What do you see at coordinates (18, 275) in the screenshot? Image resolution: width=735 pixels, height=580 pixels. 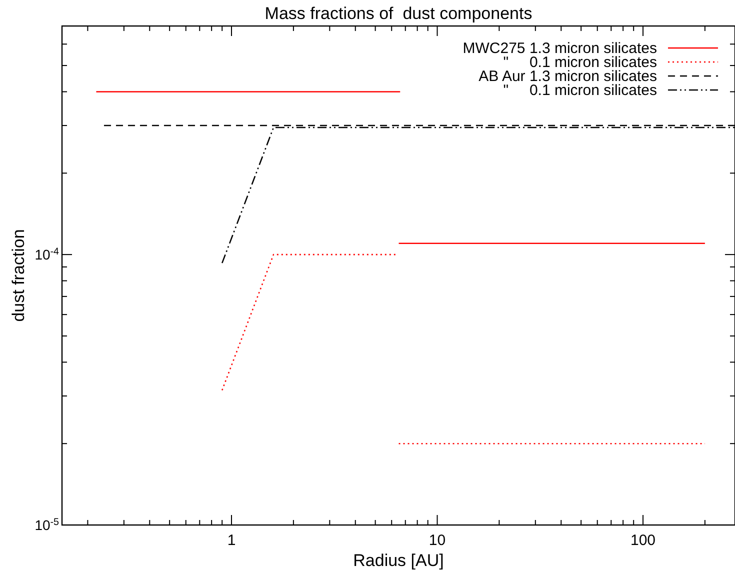 I see `y-axis-title: dust fraction` at bounding box center [18, 275].